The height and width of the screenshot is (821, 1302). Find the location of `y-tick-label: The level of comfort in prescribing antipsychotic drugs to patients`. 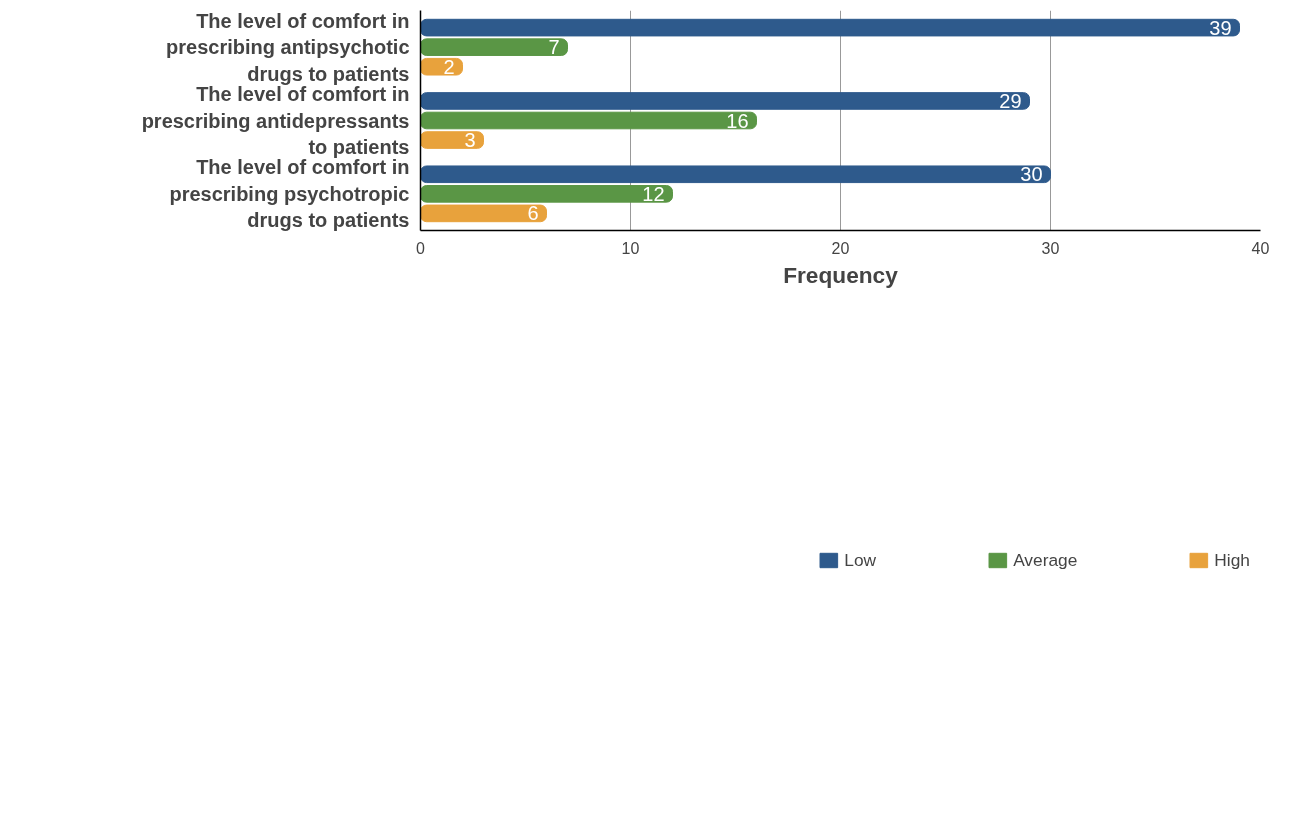

y-tick-label: The level of comfort in prescribing antipsychotic drugs to patients is located at coordinates (288, 47).